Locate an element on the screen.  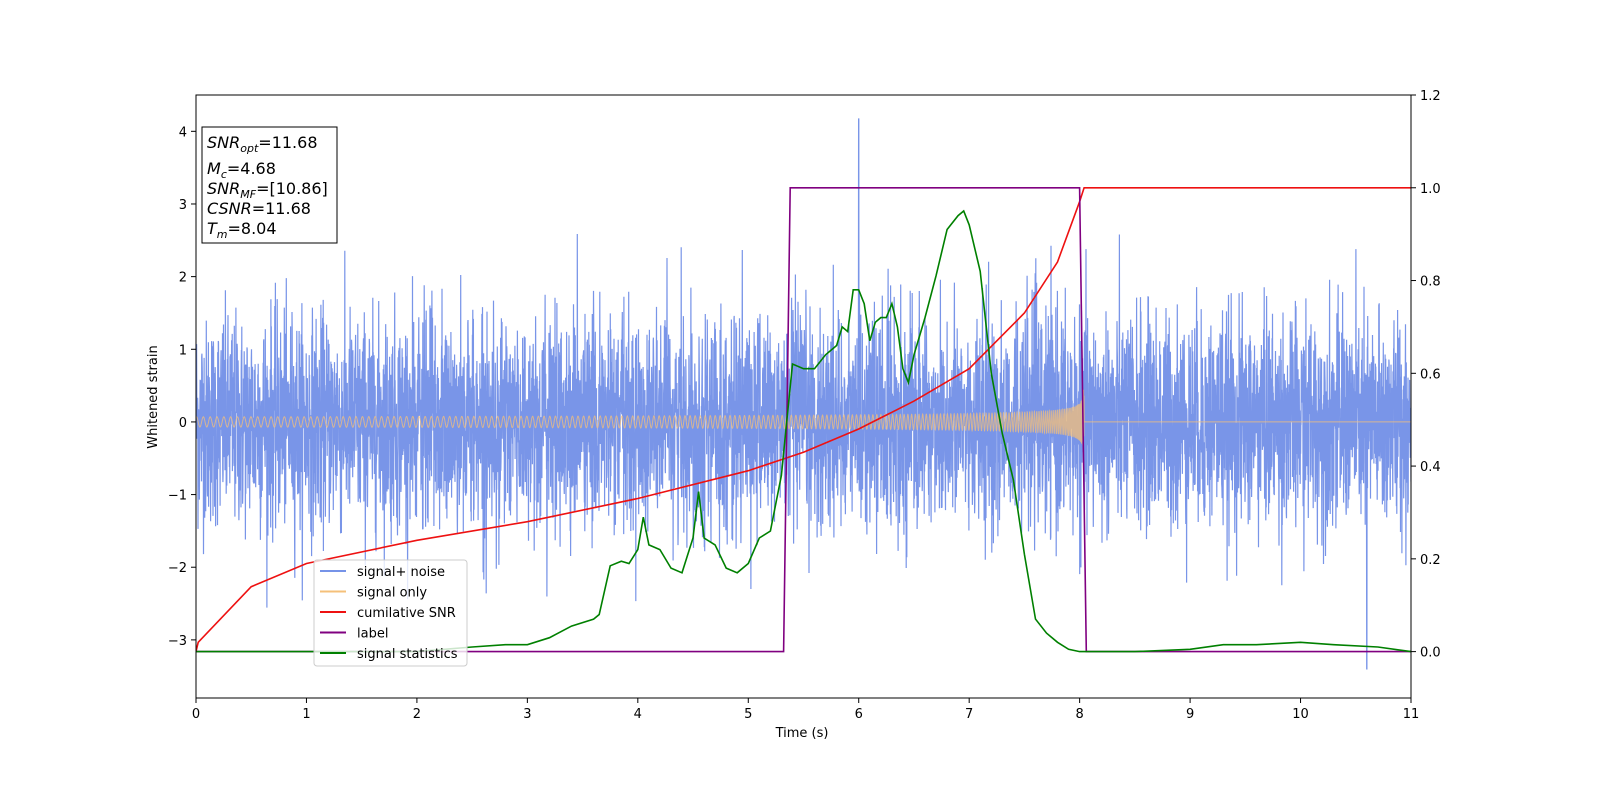
x-tick-label: 11 is located at coordinates (1411, 714).